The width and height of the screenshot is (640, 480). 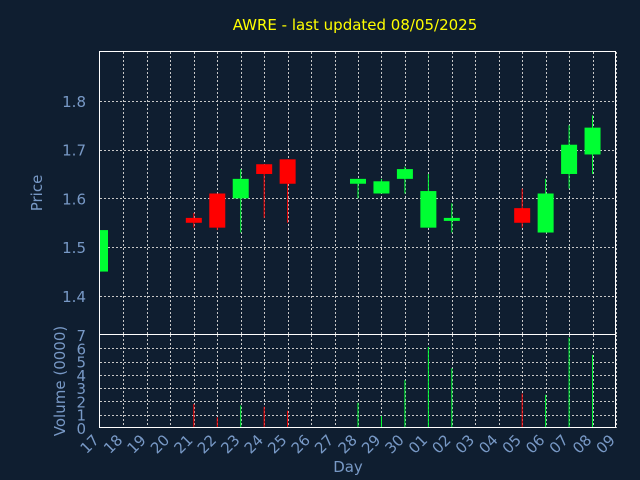 What do you see at coordinates (355, 25) in the screenshot?
I see `chart-title: AWRE - last updated 08/05/2025` at bounding box center [355, 25].